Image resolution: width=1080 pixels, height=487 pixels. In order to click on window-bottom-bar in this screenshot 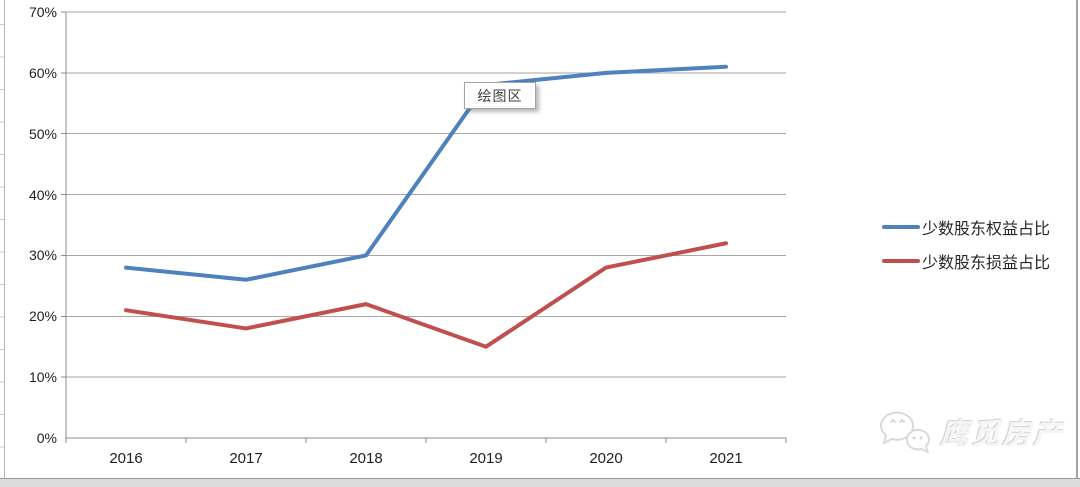, I will do `click(540, 482)`.